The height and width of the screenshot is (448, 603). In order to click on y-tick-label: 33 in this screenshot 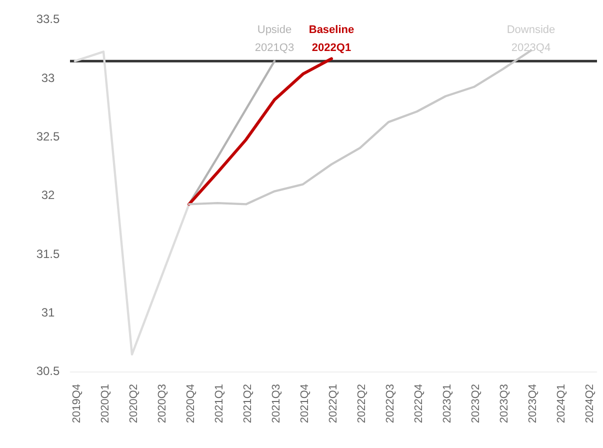, I will do `click(48, 77)`.